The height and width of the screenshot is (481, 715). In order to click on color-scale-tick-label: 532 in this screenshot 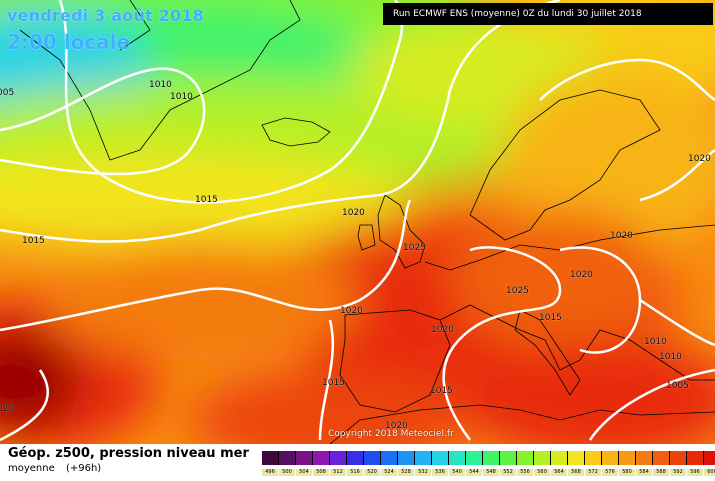, I will do `click(423, 472)`.